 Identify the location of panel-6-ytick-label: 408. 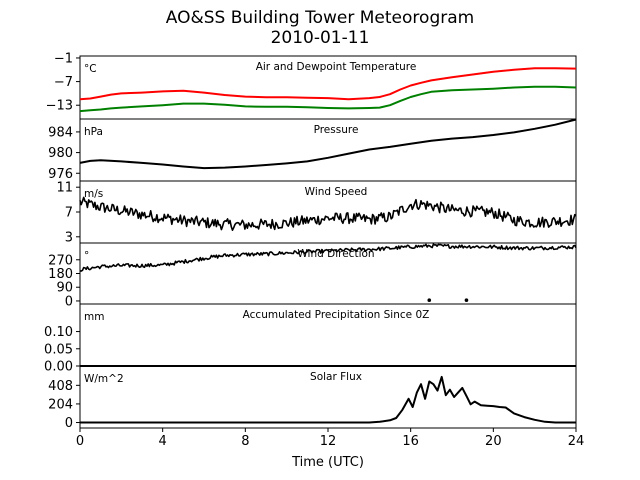
(60, 386).